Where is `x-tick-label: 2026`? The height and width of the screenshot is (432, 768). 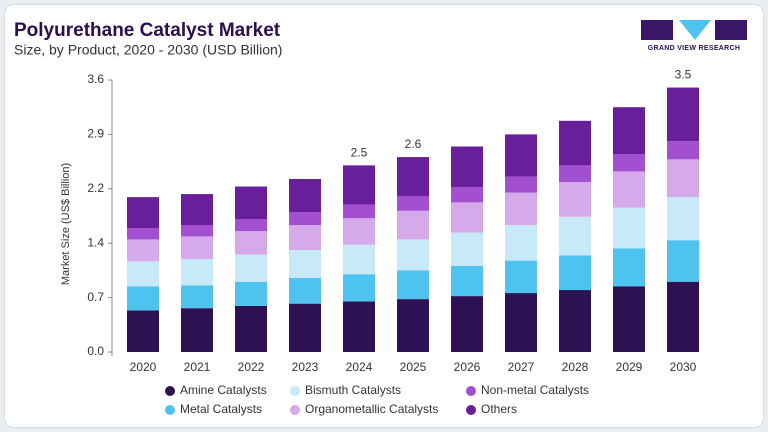
x-tick-label: 2026 is located at coordinates (467, 367).